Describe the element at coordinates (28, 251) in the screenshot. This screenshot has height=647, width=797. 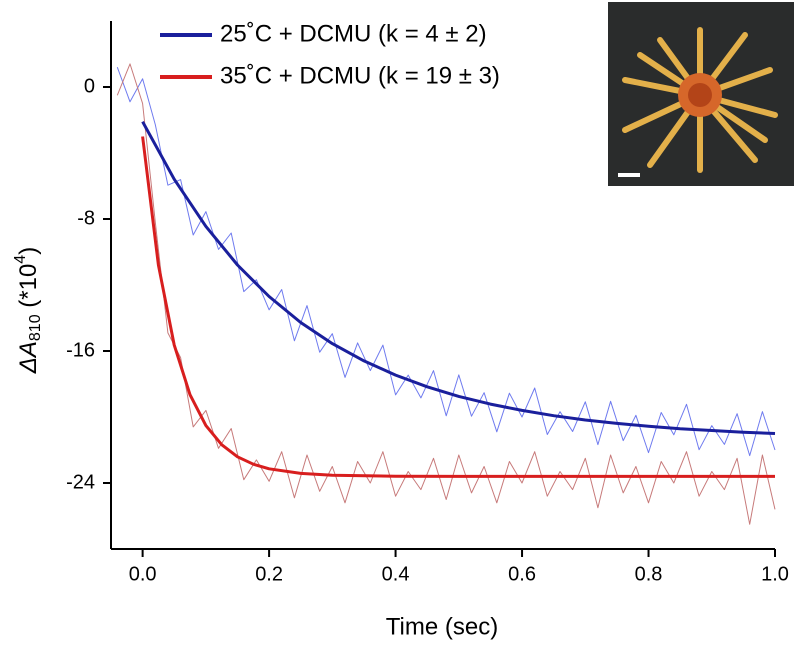
I see `y-label-close: )` at that location.